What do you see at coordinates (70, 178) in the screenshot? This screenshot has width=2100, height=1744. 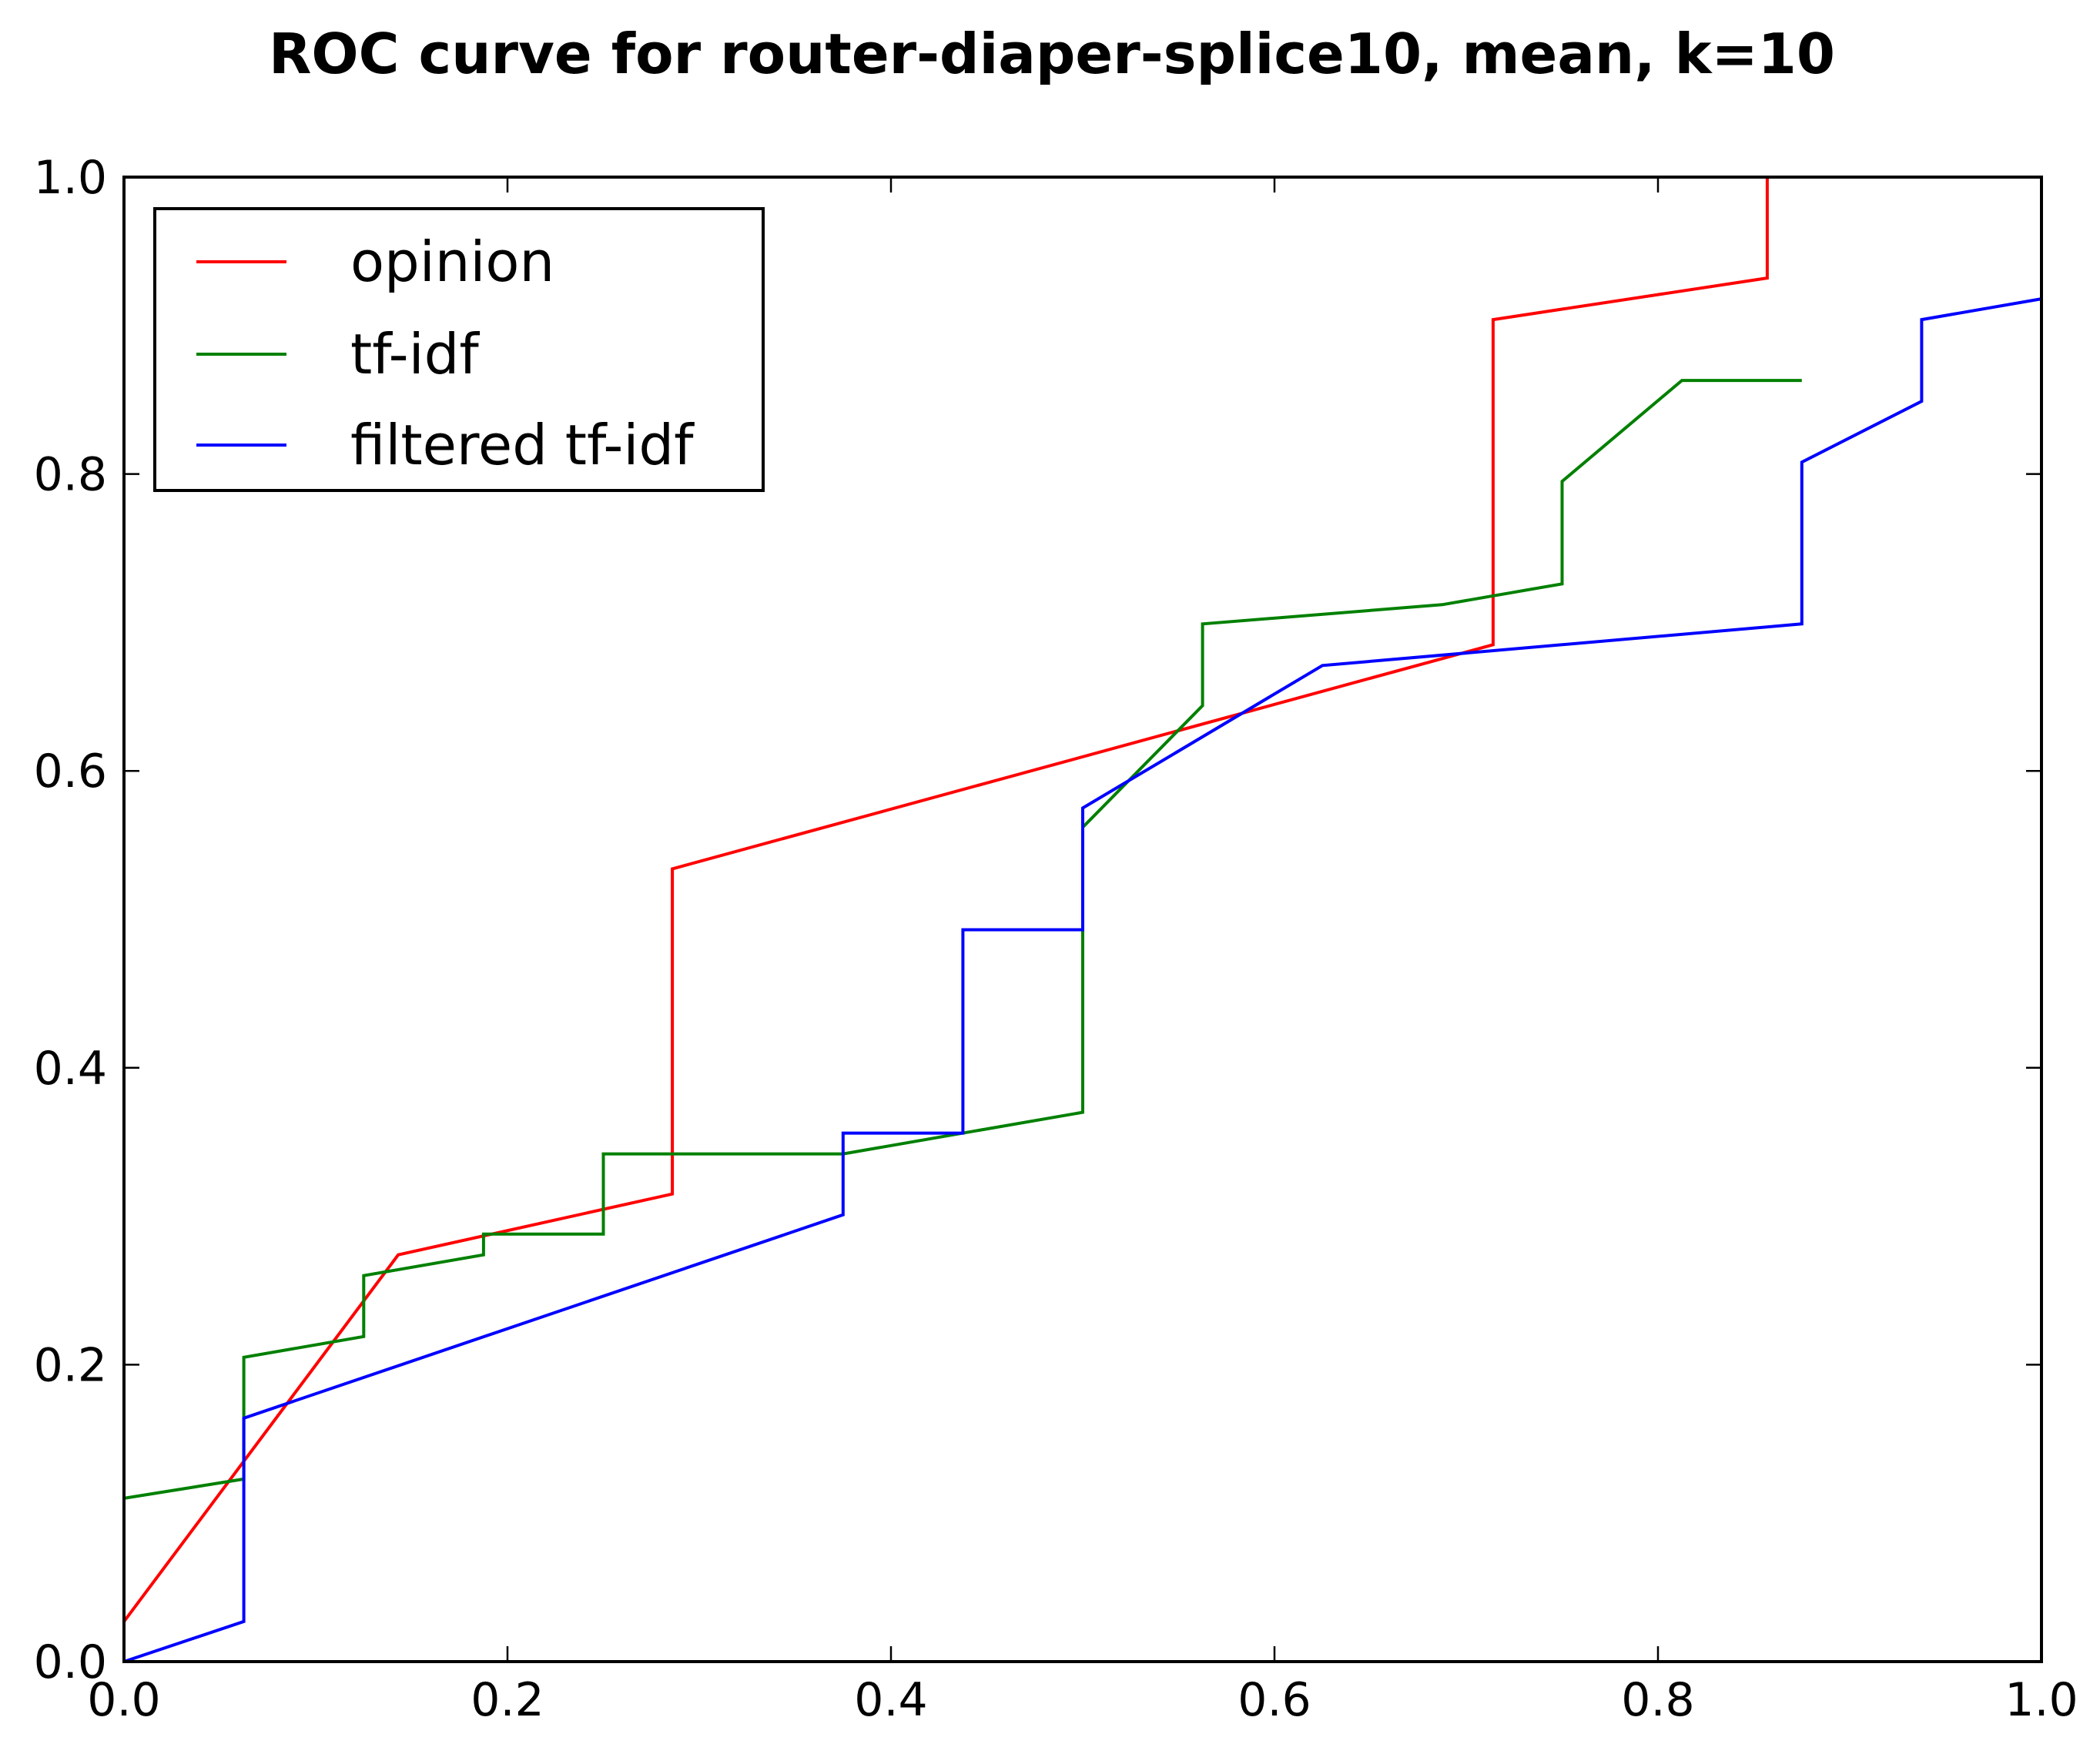 I see `y-tick-label: 1.0` at bounding box center [70, 178].